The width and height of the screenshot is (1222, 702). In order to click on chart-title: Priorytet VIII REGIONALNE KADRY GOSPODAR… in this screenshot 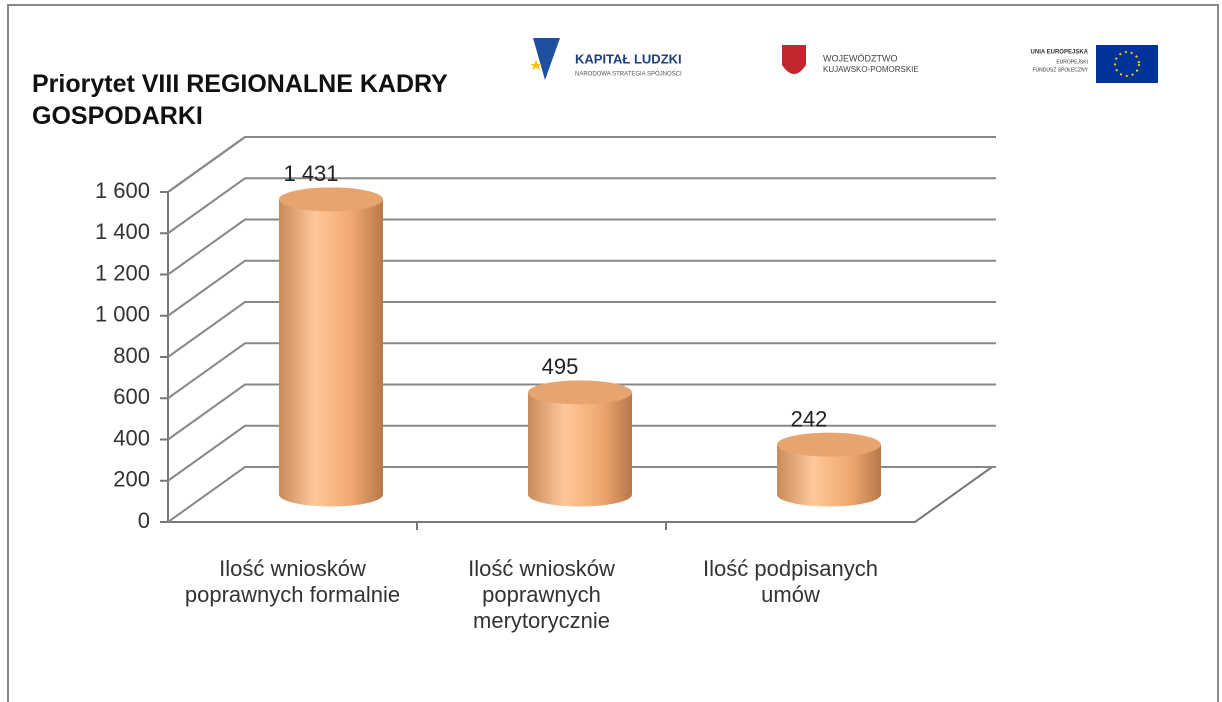, I will do `click(240, 100)`.